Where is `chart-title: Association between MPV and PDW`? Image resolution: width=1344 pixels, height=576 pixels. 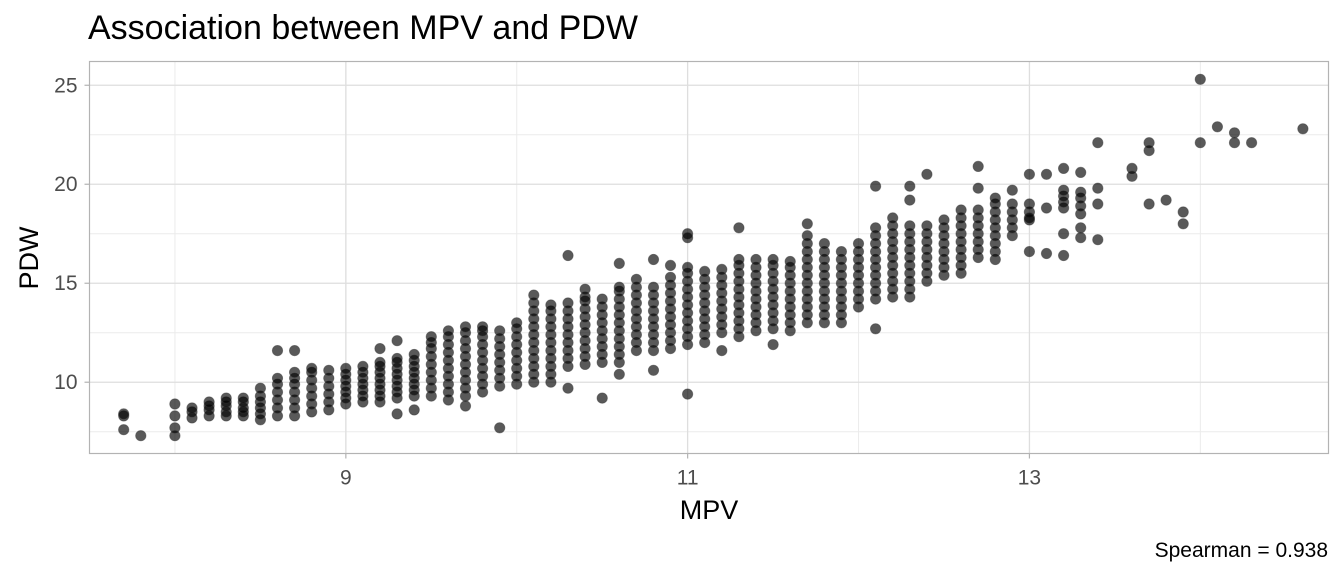 chart-title: Association between MPV and PDW is located at coordinates (363, 28).